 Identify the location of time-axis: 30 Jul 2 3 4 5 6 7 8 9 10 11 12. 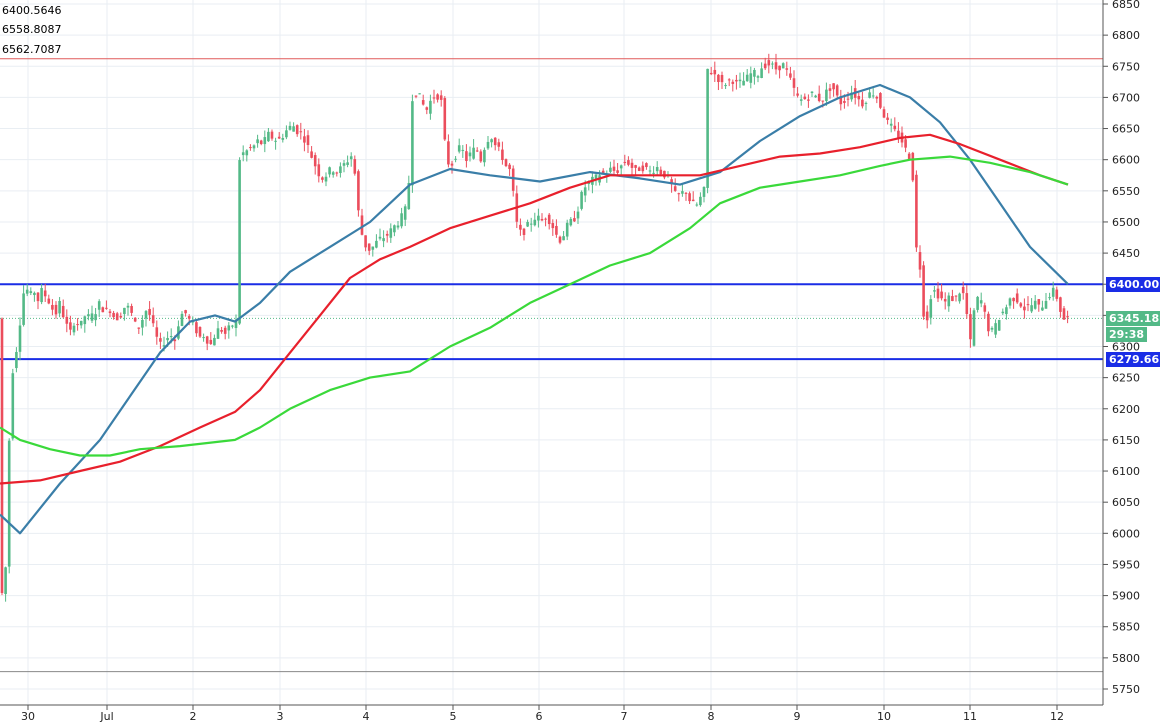
(551, 713).